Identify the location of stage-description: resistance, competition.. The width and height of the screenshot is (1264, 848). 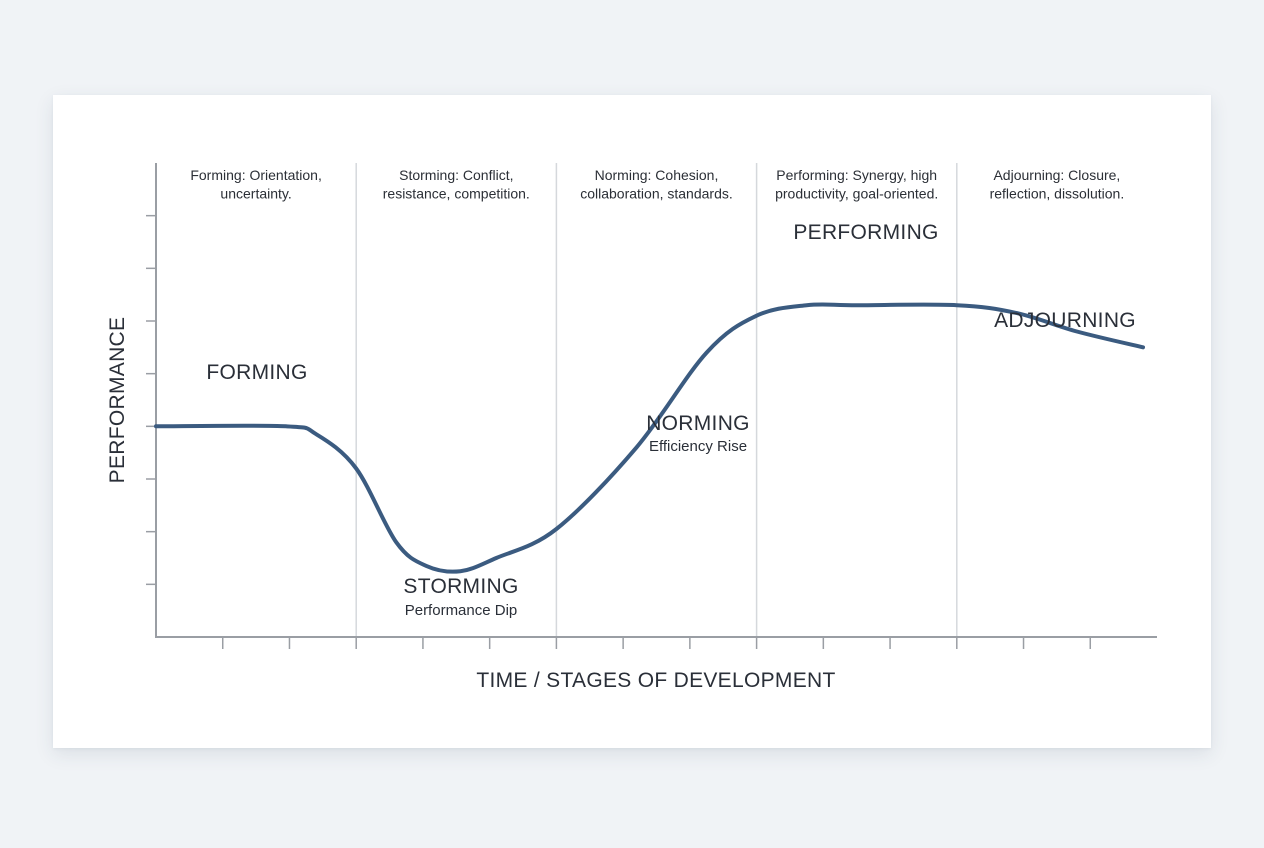
(456, 194).